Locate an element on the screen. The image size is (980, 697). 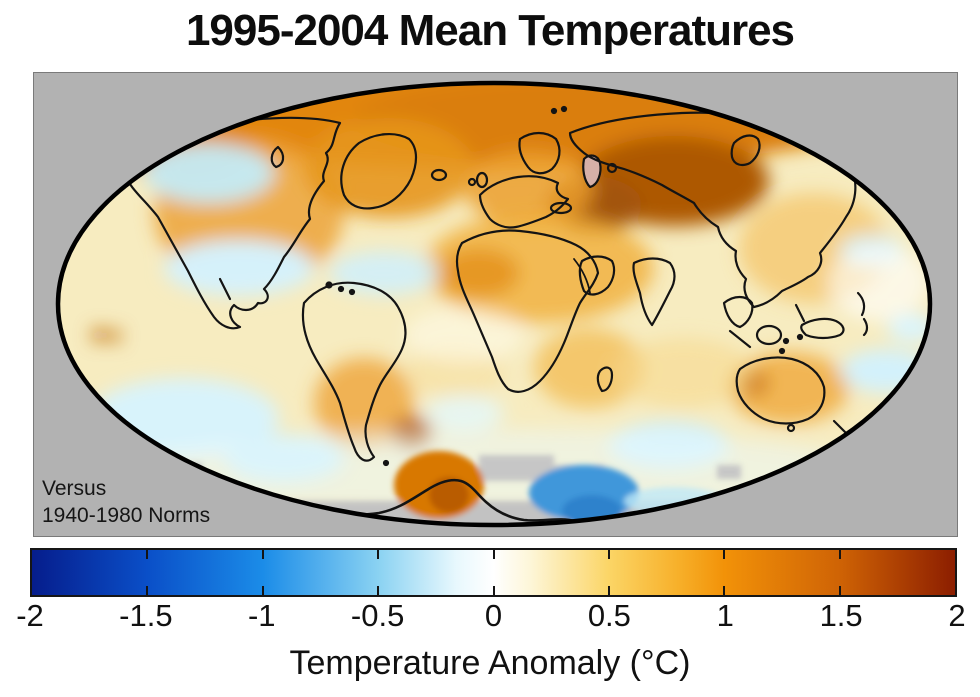
colorbar-tick-label: 0 is located at coordinates (493, 615).